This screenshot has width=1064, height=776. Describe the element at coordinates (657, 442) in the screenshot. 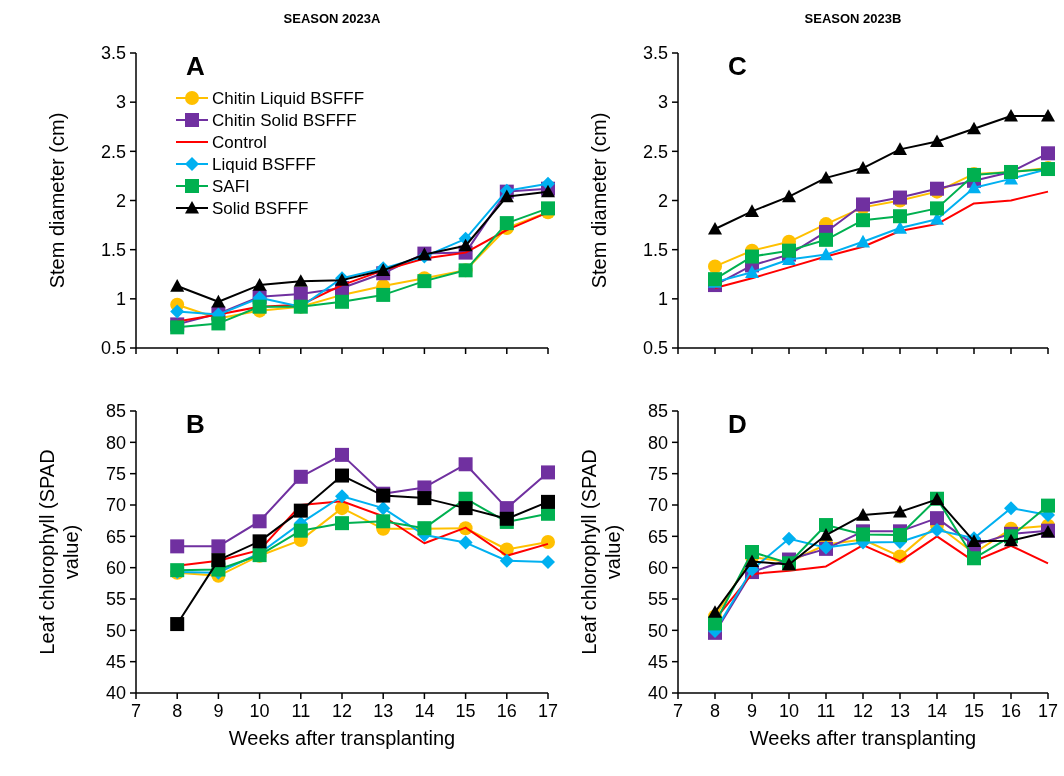

I see `y-tick-label: 80` at that location.